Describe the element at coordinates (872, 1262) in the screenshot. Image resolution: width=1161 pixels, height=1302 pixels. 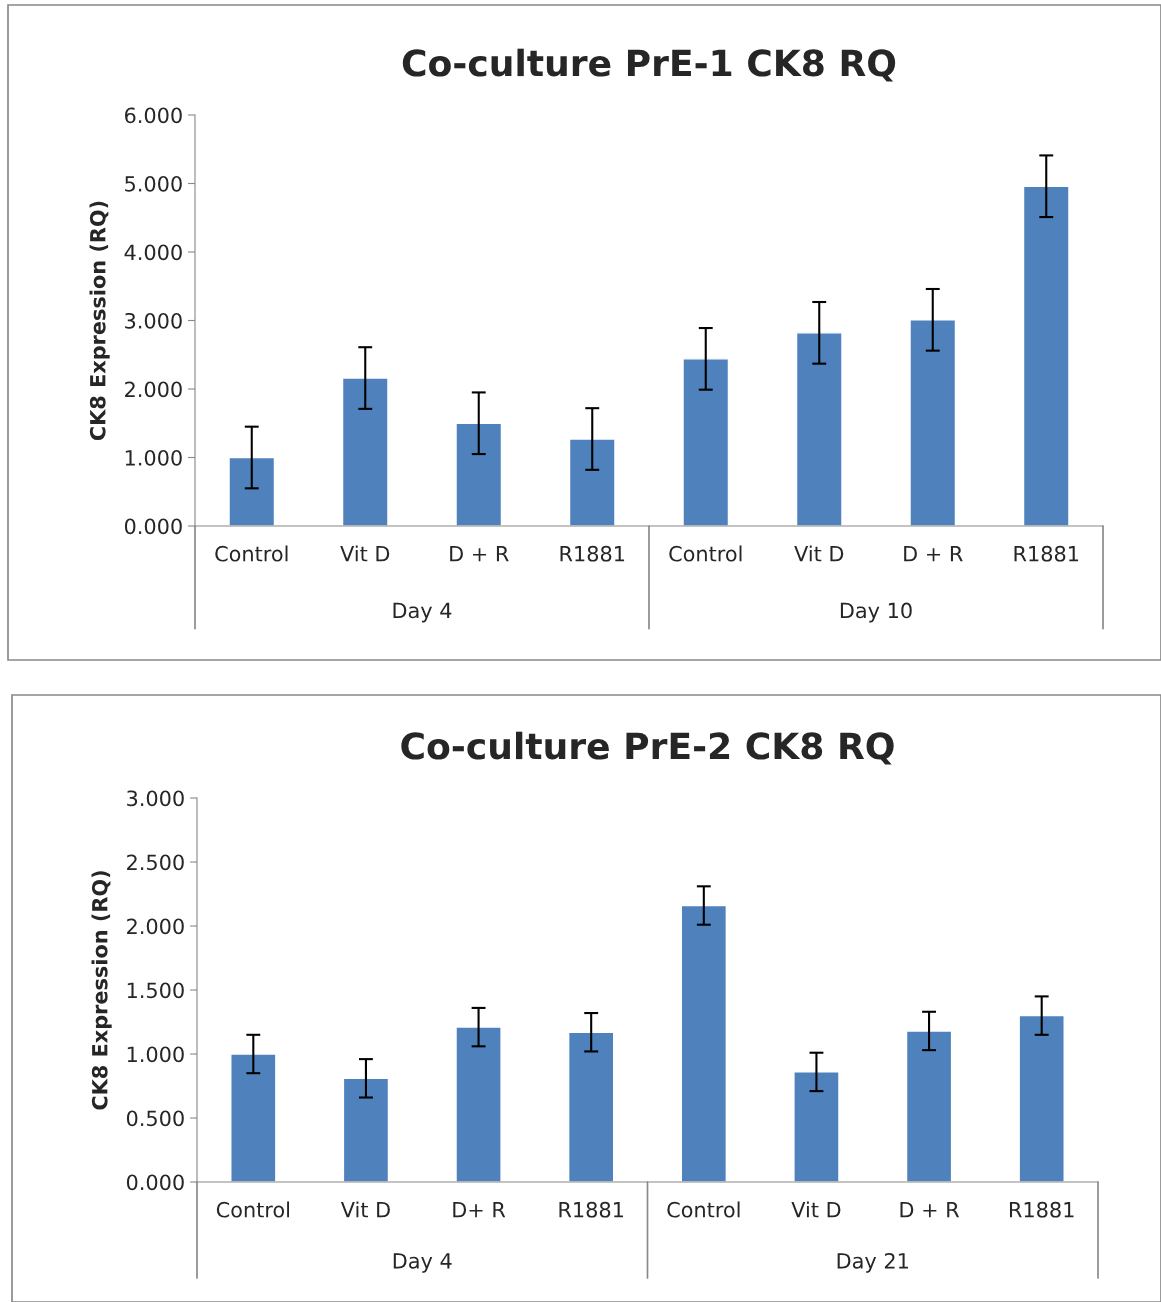
I see `text: Day 21` at that location.